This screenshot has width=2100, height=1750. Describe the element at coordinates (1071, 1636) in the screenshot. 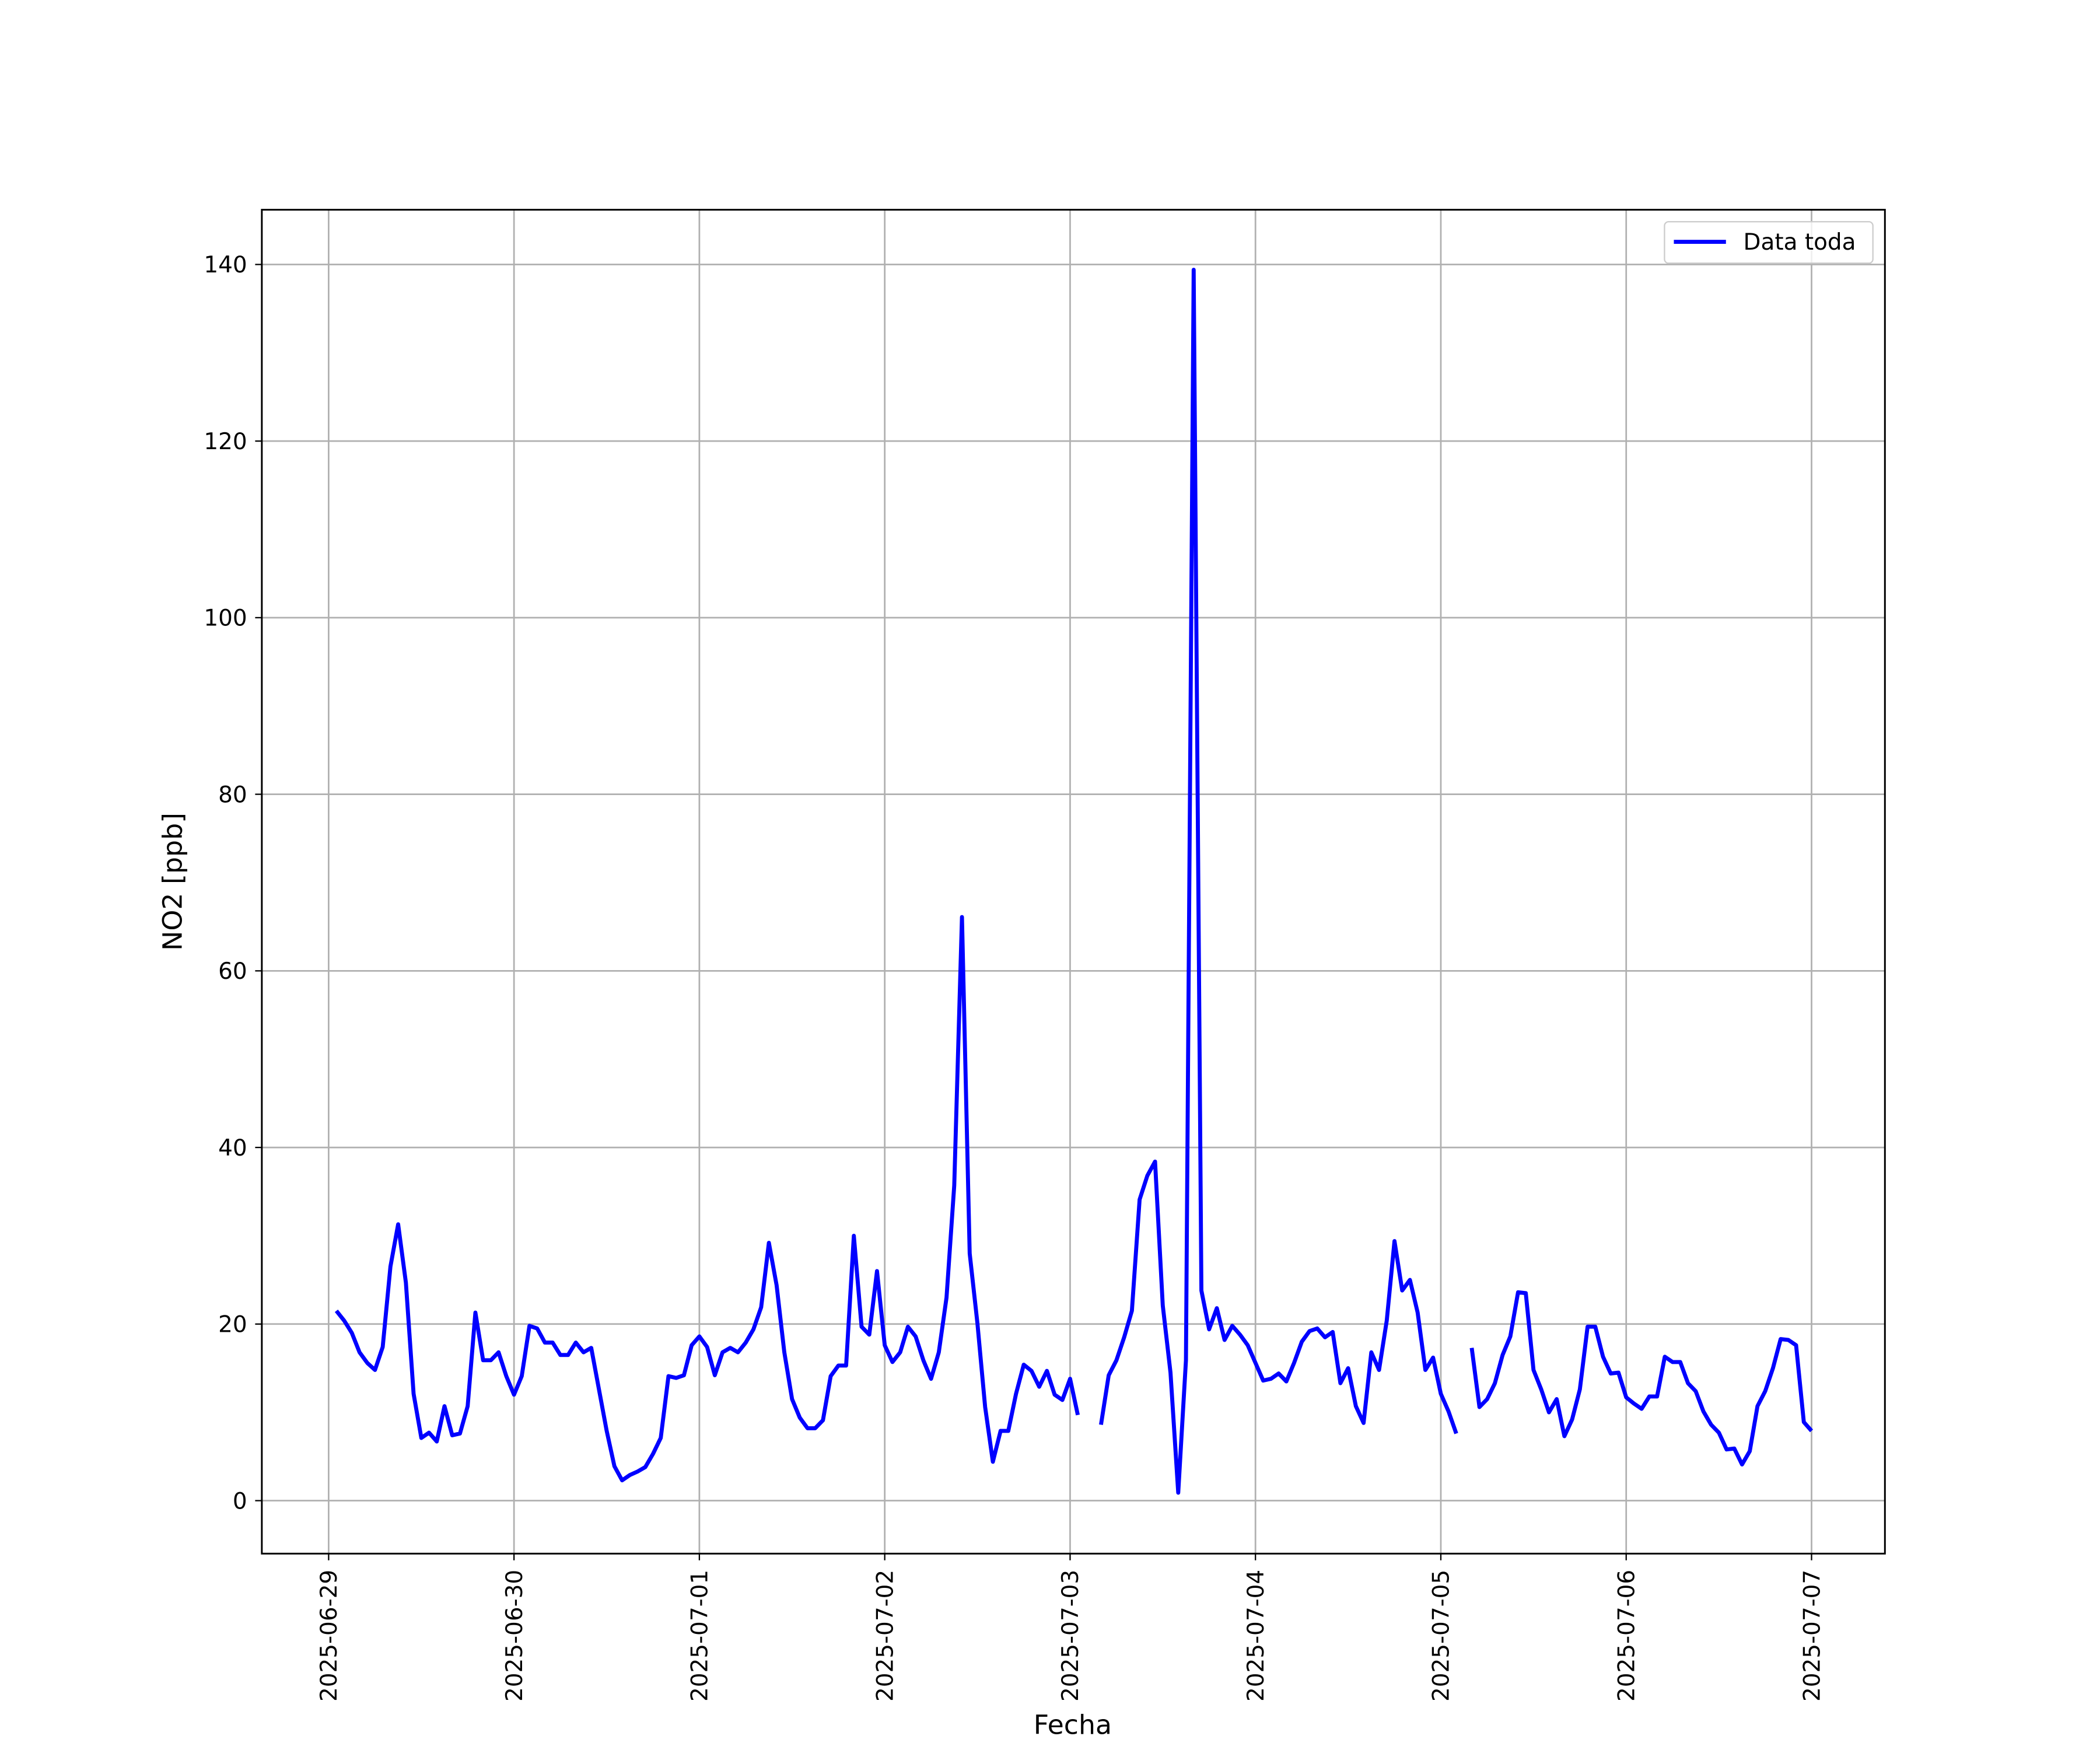

I see `x-tick-label: 2025-07-03` at that location.